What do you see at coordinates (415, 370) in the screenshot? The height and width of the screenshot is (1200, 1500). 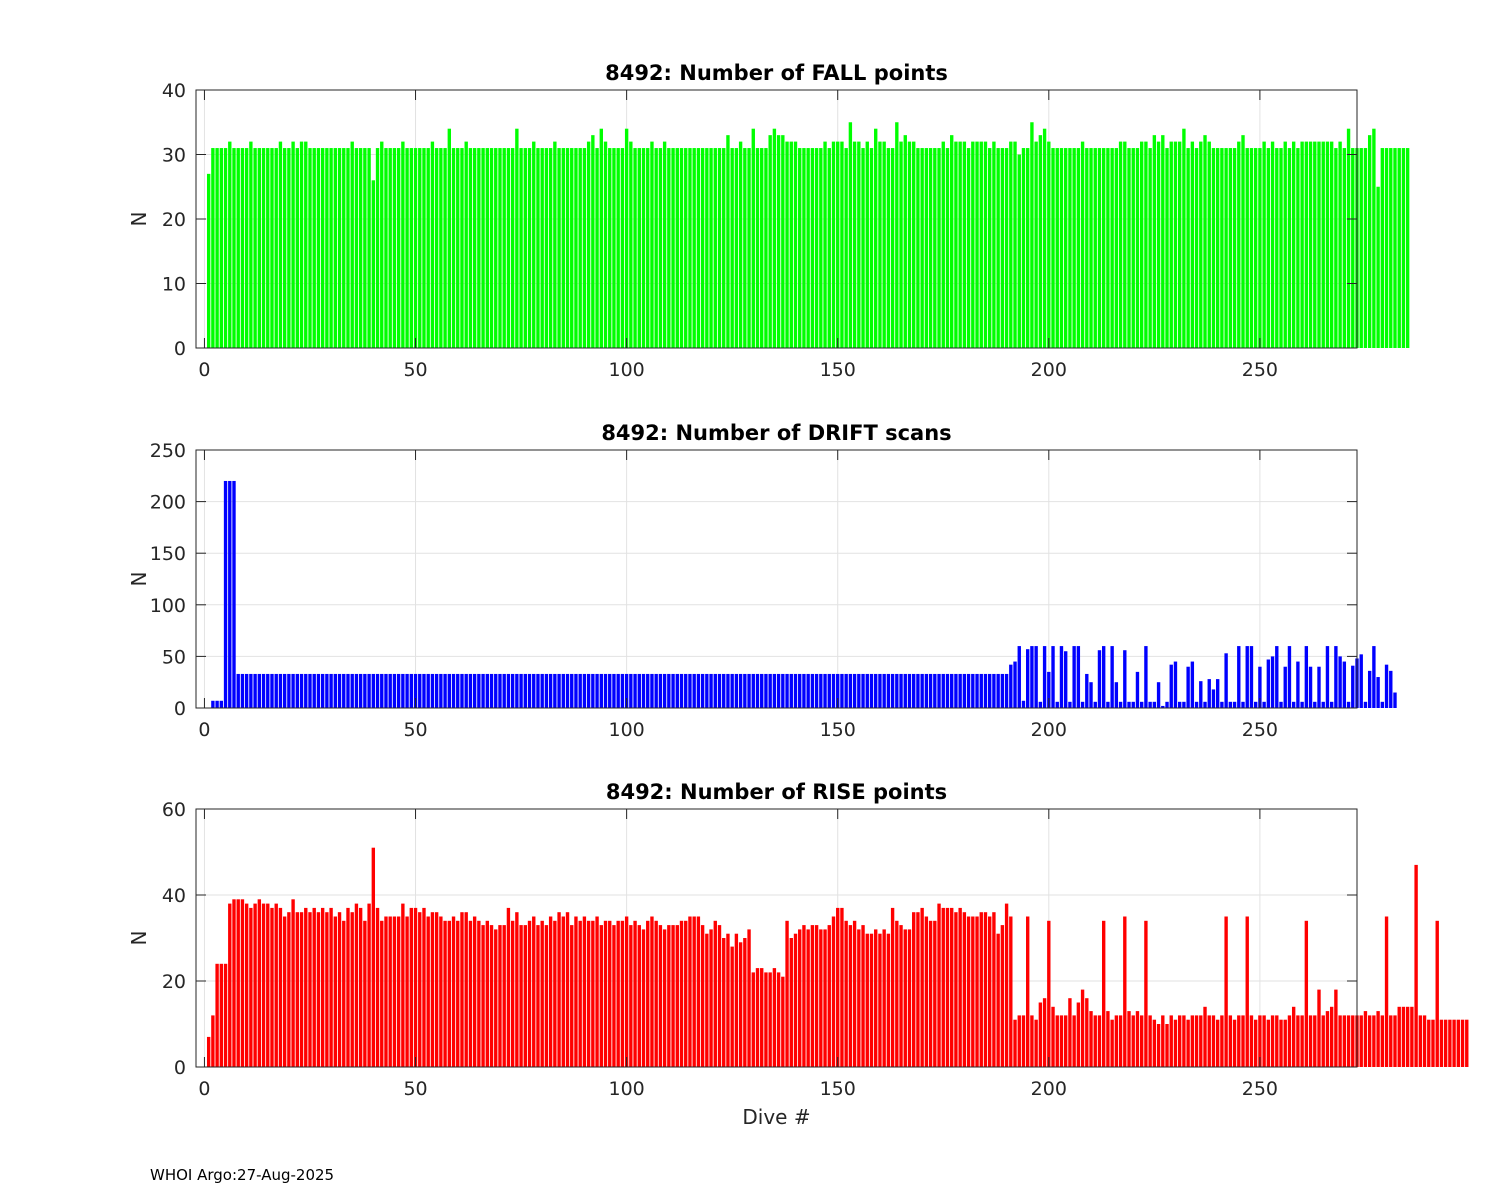 I see `x-tick-label: 50` at bounding box center [415, 370].